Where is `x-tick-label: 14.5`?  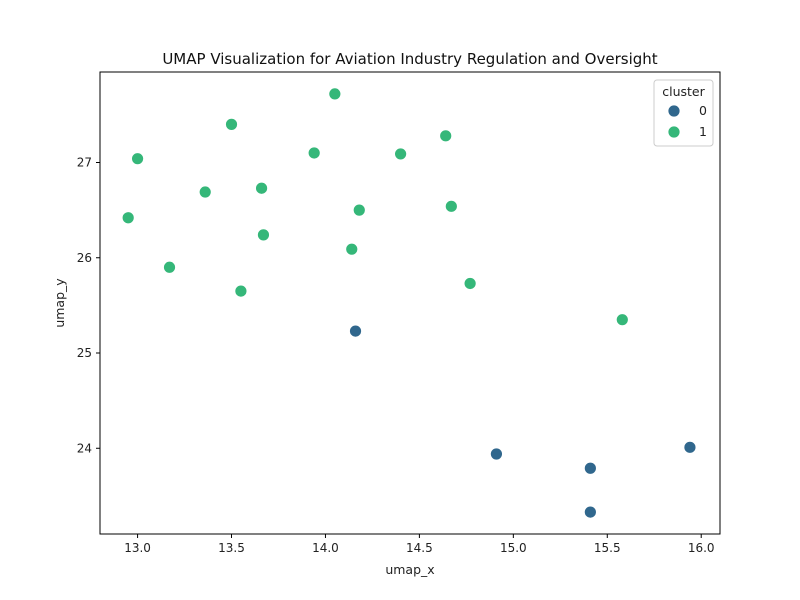
x-tick-label: 14.5 is located at coordinates (419, 548).